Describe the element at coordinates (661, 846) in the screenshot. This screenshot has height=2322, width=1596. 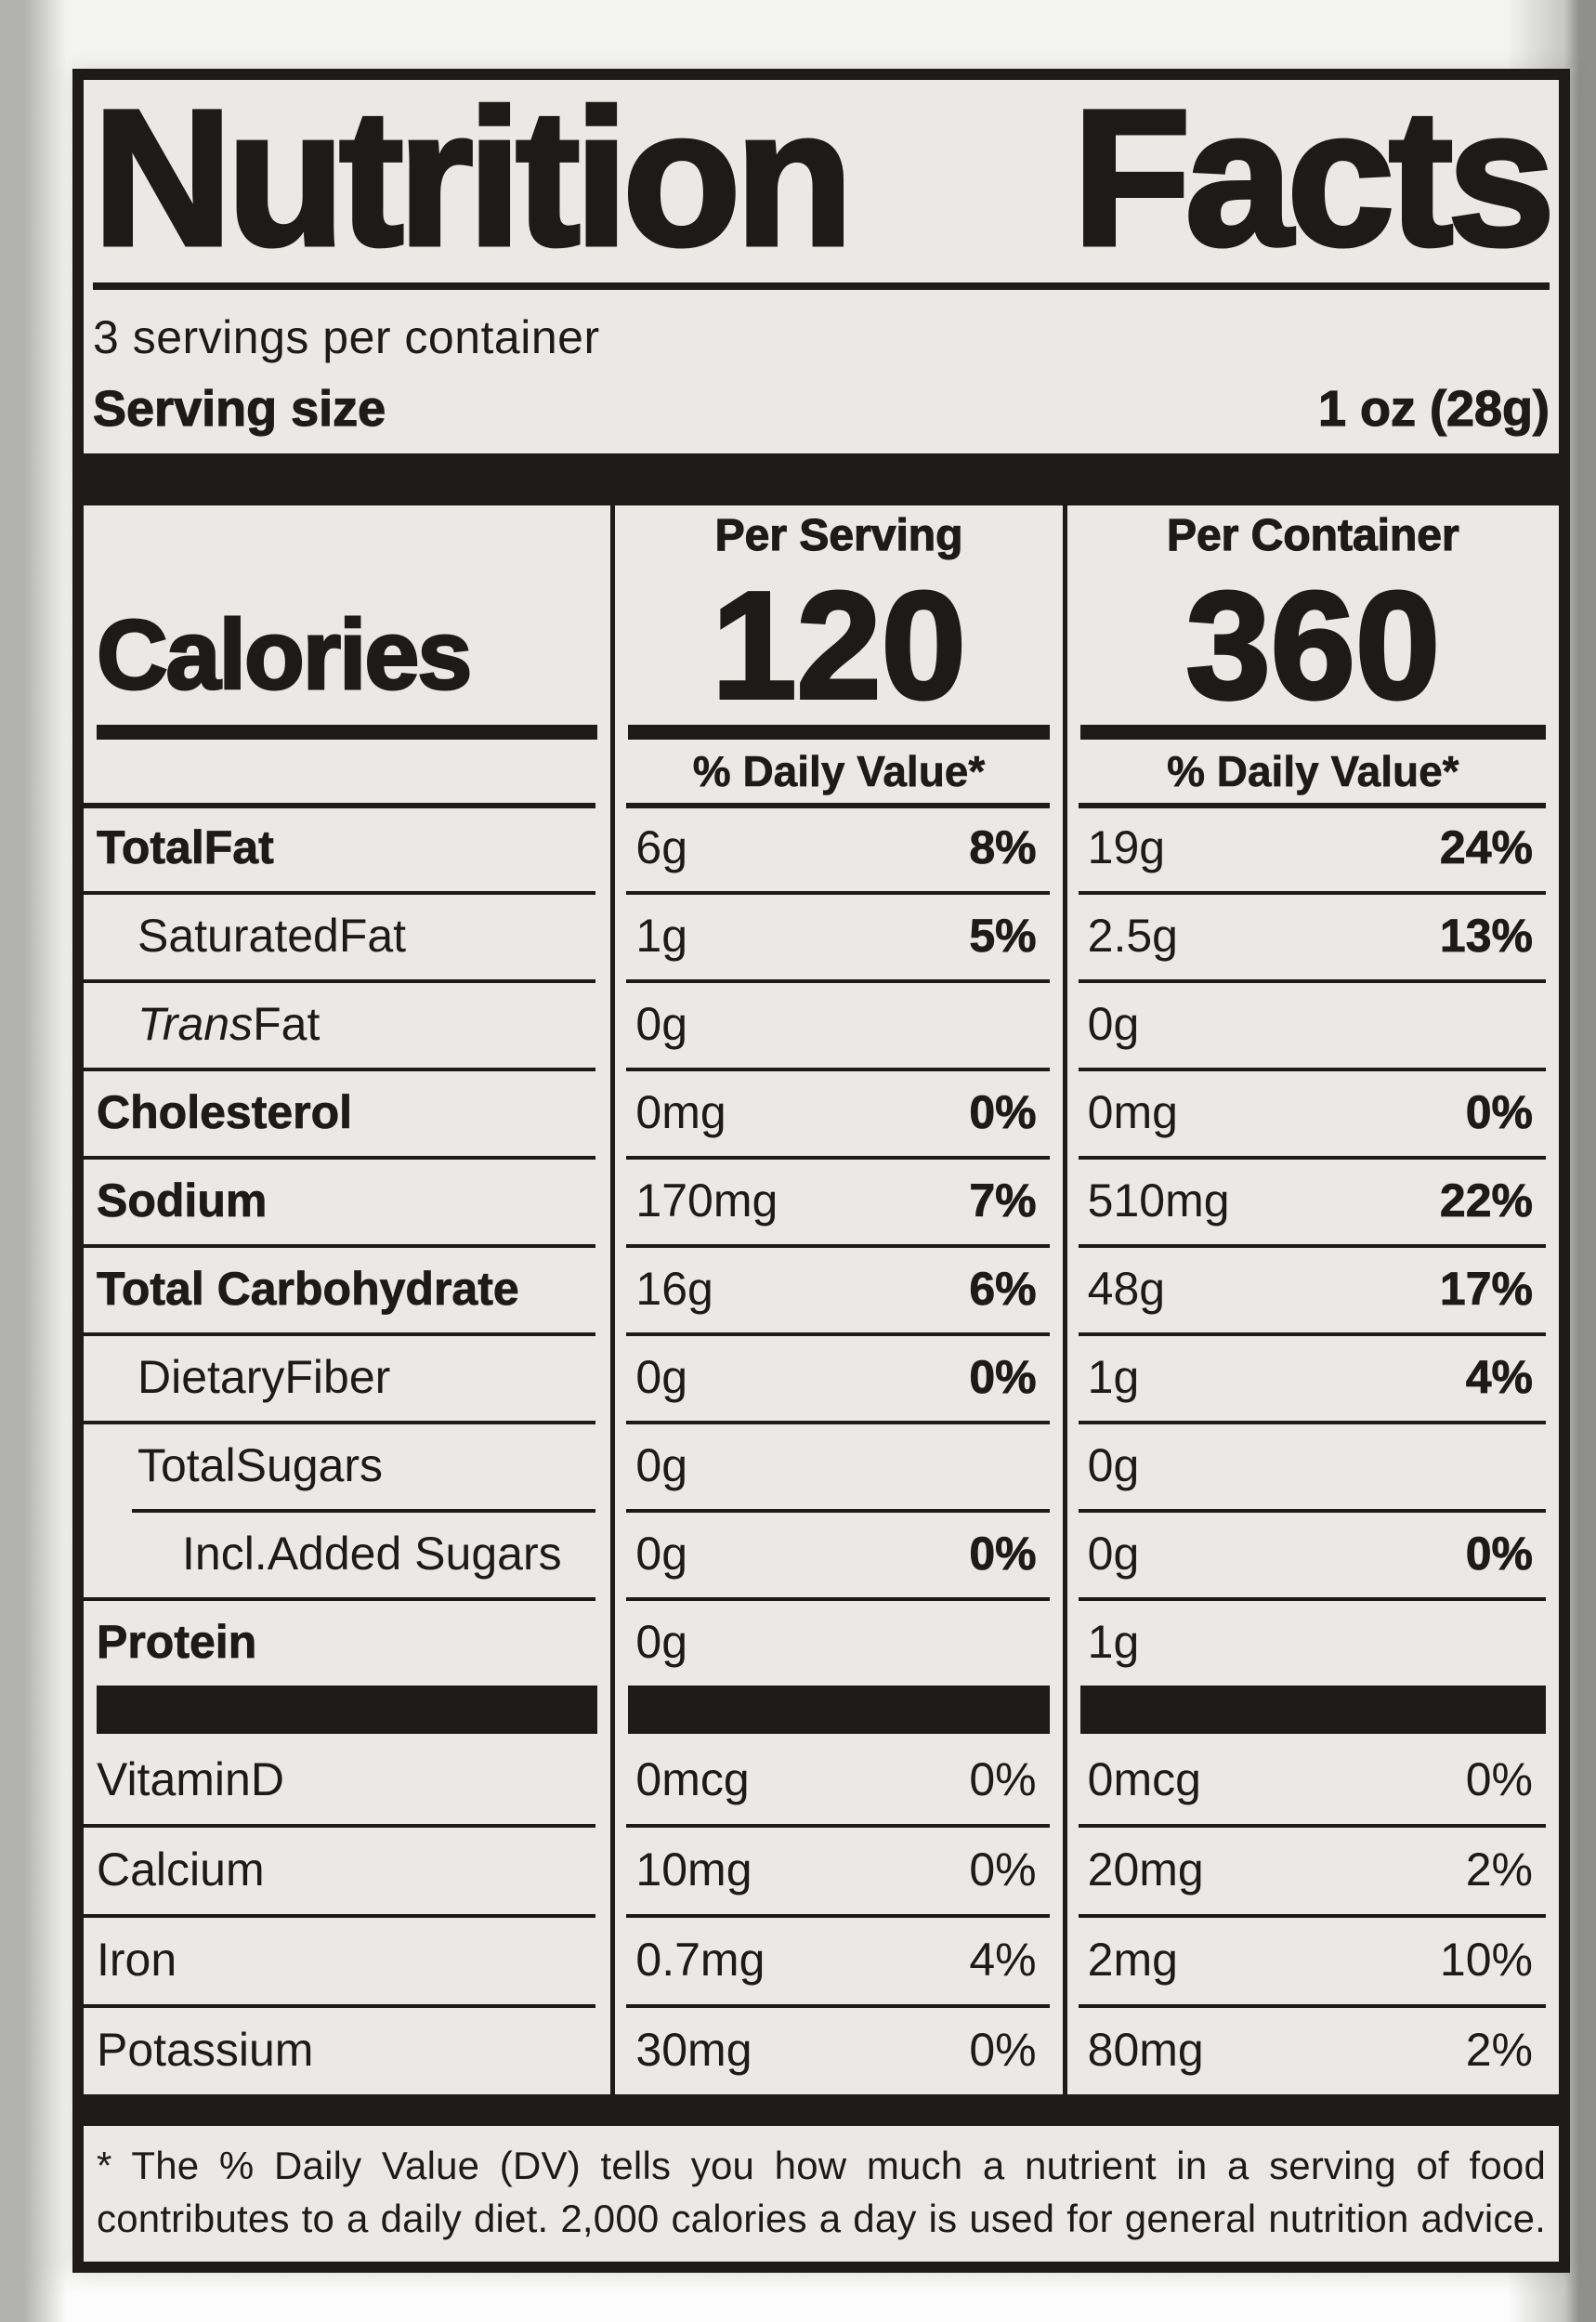
I see `nutrient-amount: 6g` at that location.